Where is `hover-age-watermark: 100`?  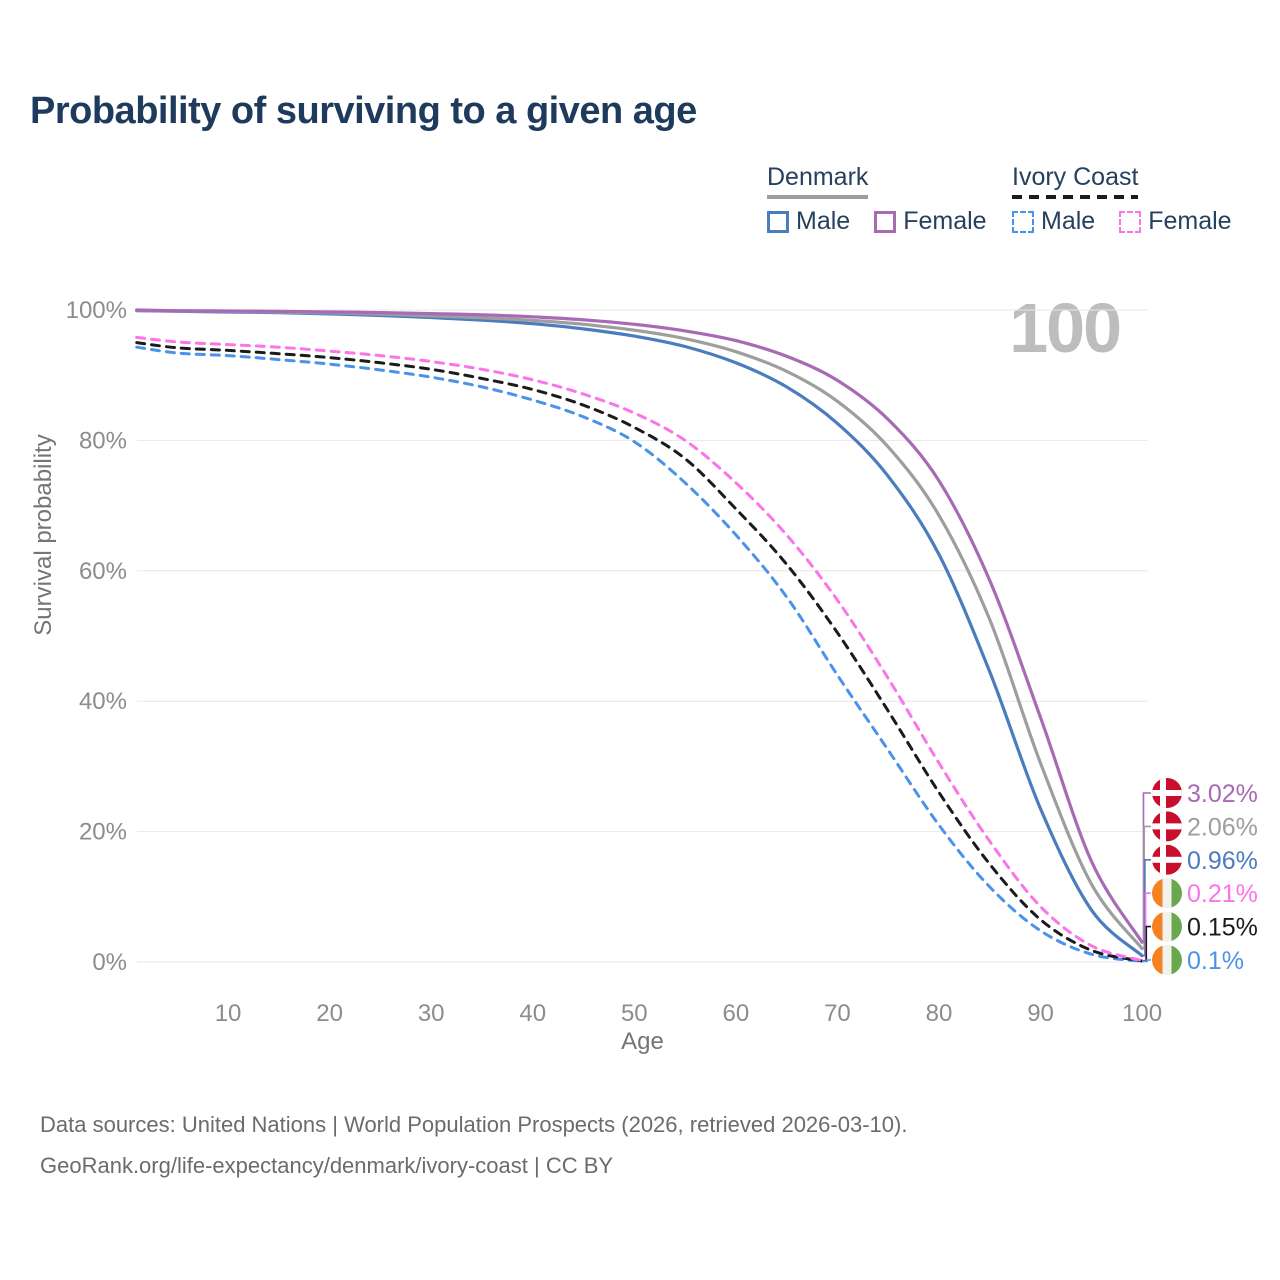 hover-age-watermark: 100 is located at coordinates (1065, 328).